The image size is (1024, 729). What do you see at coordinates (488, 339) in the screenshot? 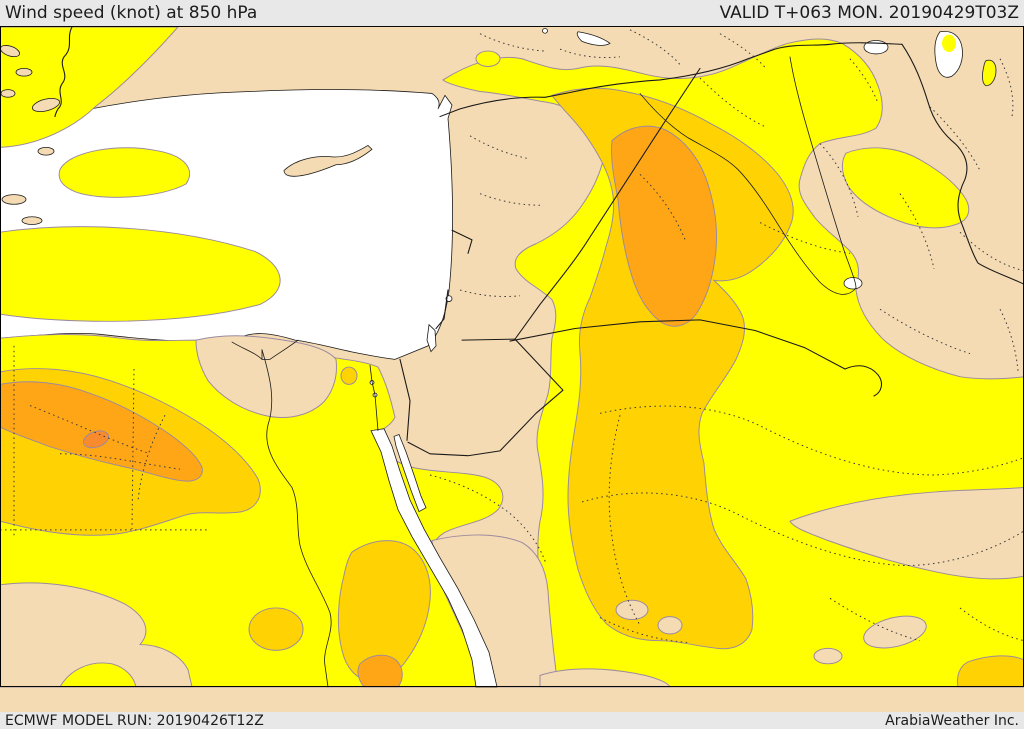
I see `jordan-syria-border` at bounding box center [488, 339].